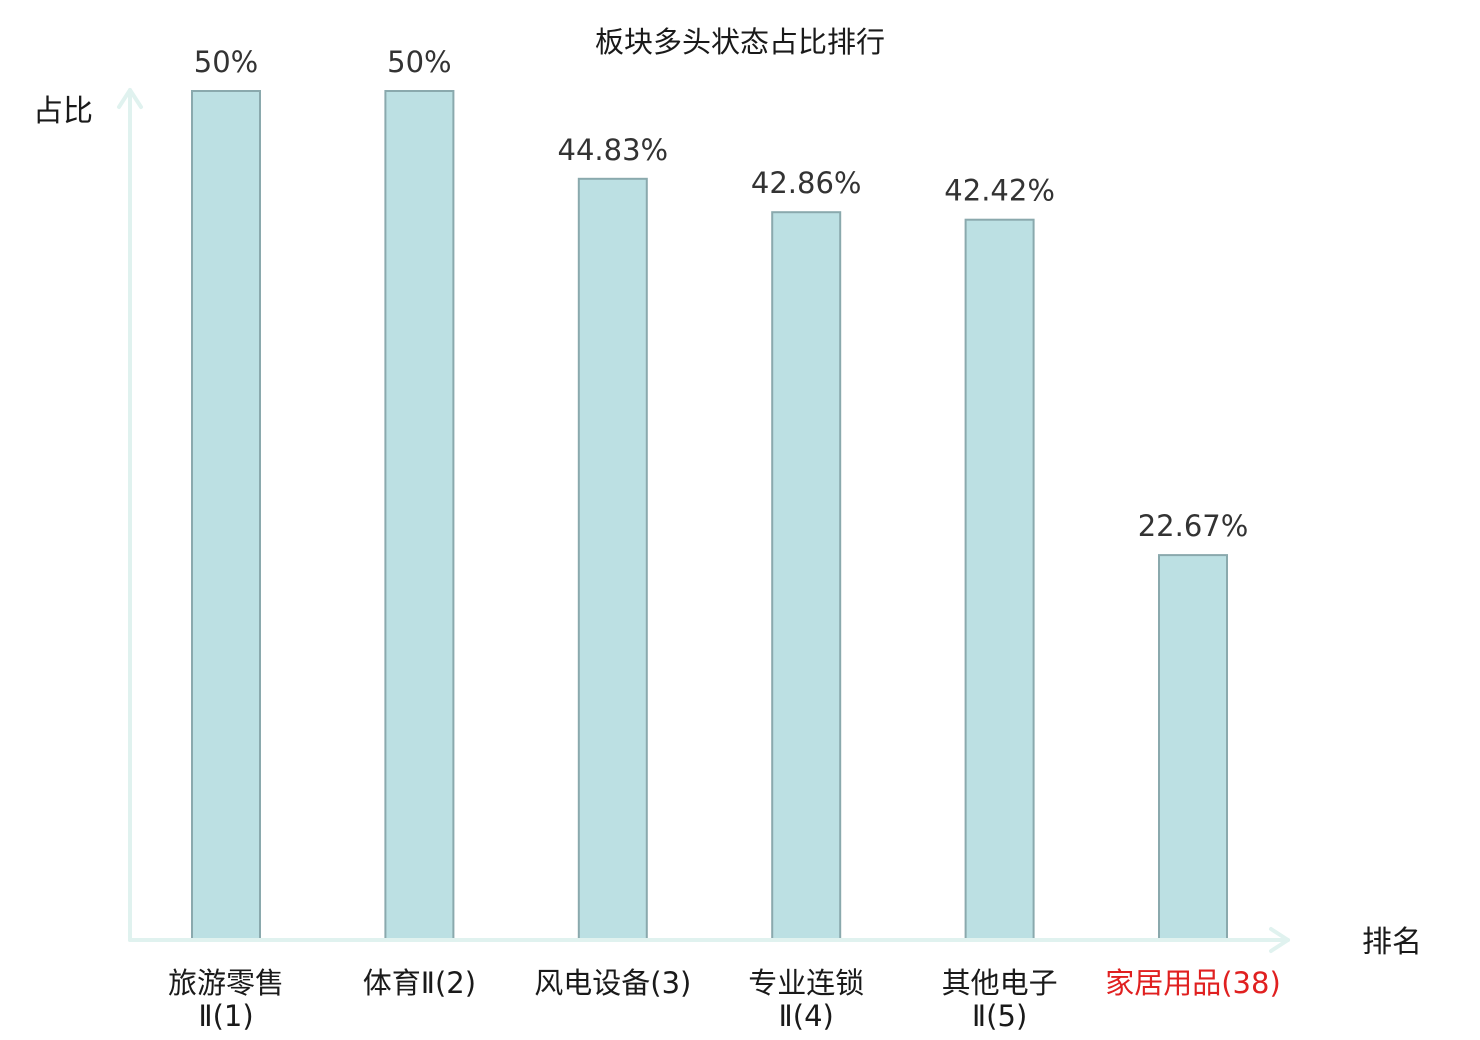  I want to click on category-label-line: Ⅱ(4), so click(806, 1016).